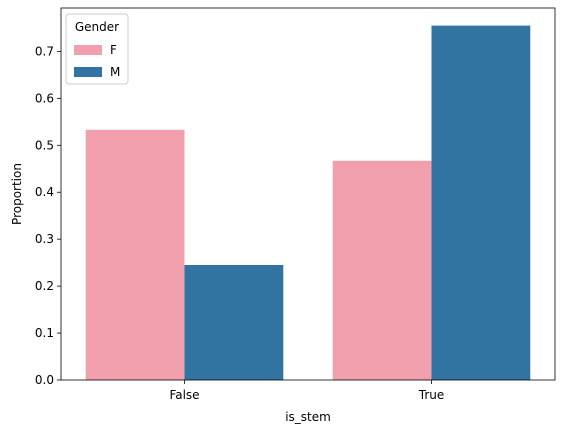 The height and width of the screenshot is (433, 567). Describe the element at coordinates (481, 202) in the screenshot. I see `bar-M-True` at that location.